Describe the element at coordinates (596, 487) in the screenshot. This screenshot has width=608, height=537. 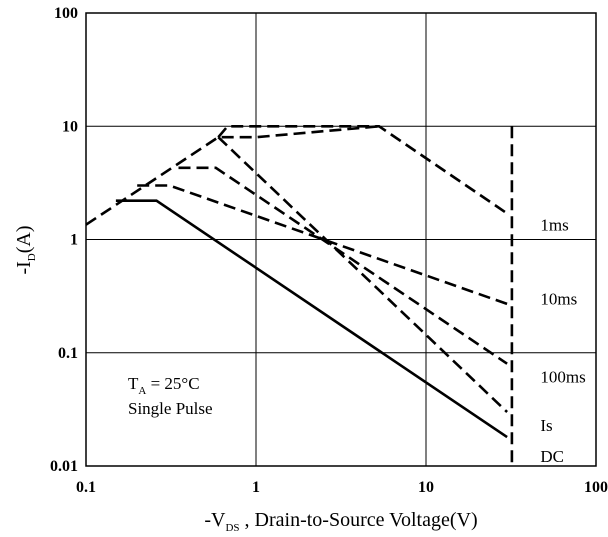
I see `x-tick-label-3: 100` at that location.